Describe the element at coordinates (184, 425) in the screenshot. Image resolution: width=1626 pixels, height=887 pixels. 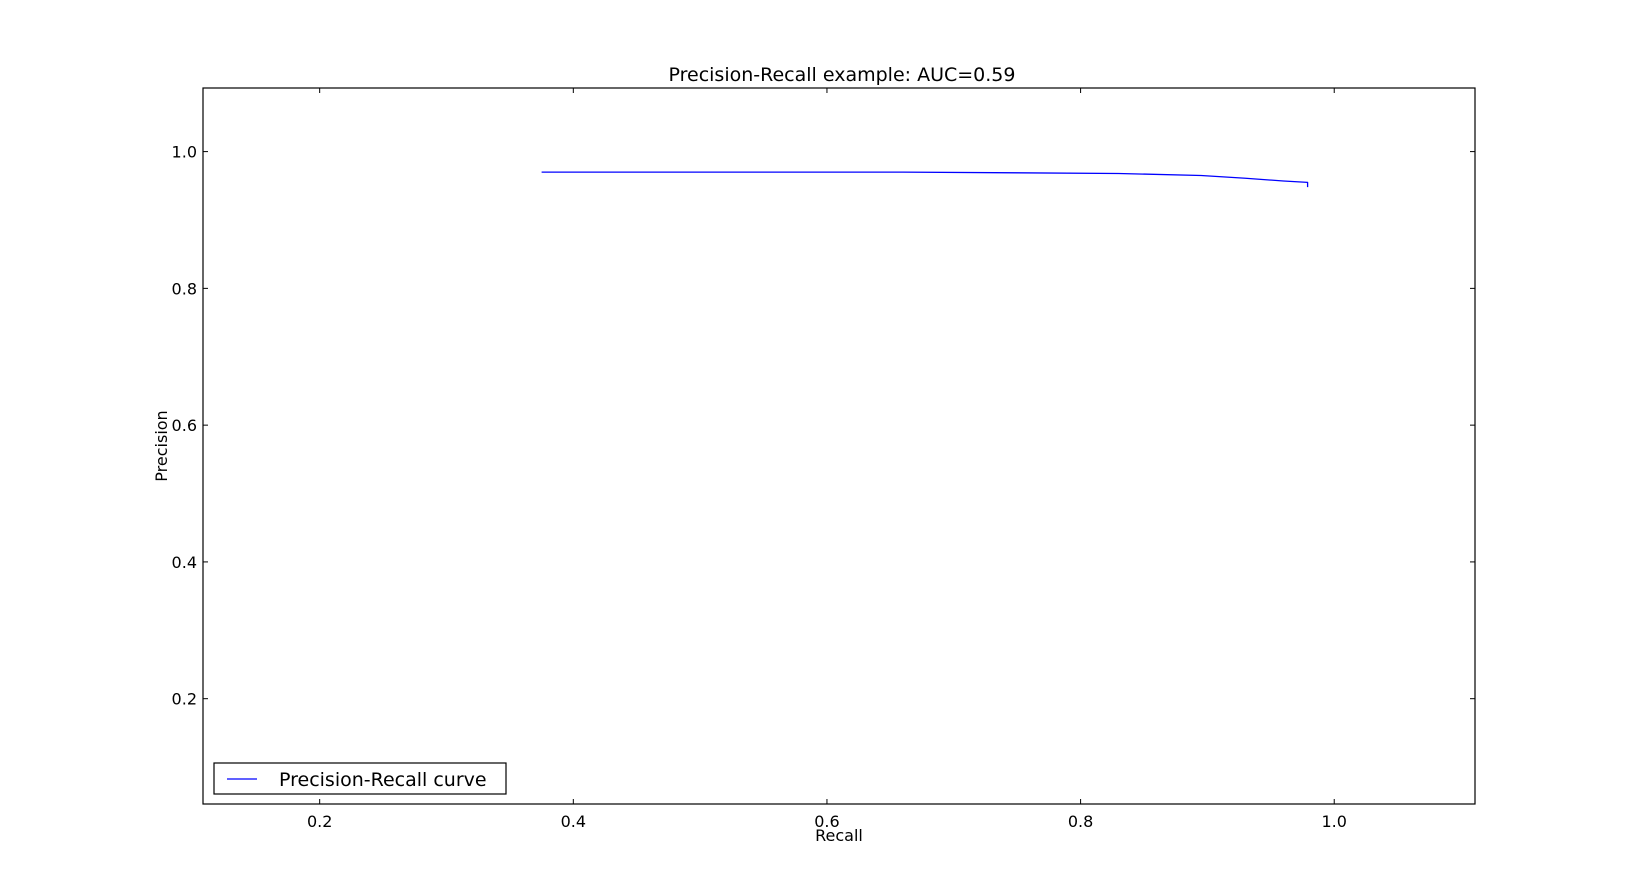
I see `y-tick-label: 0.6` at that location.